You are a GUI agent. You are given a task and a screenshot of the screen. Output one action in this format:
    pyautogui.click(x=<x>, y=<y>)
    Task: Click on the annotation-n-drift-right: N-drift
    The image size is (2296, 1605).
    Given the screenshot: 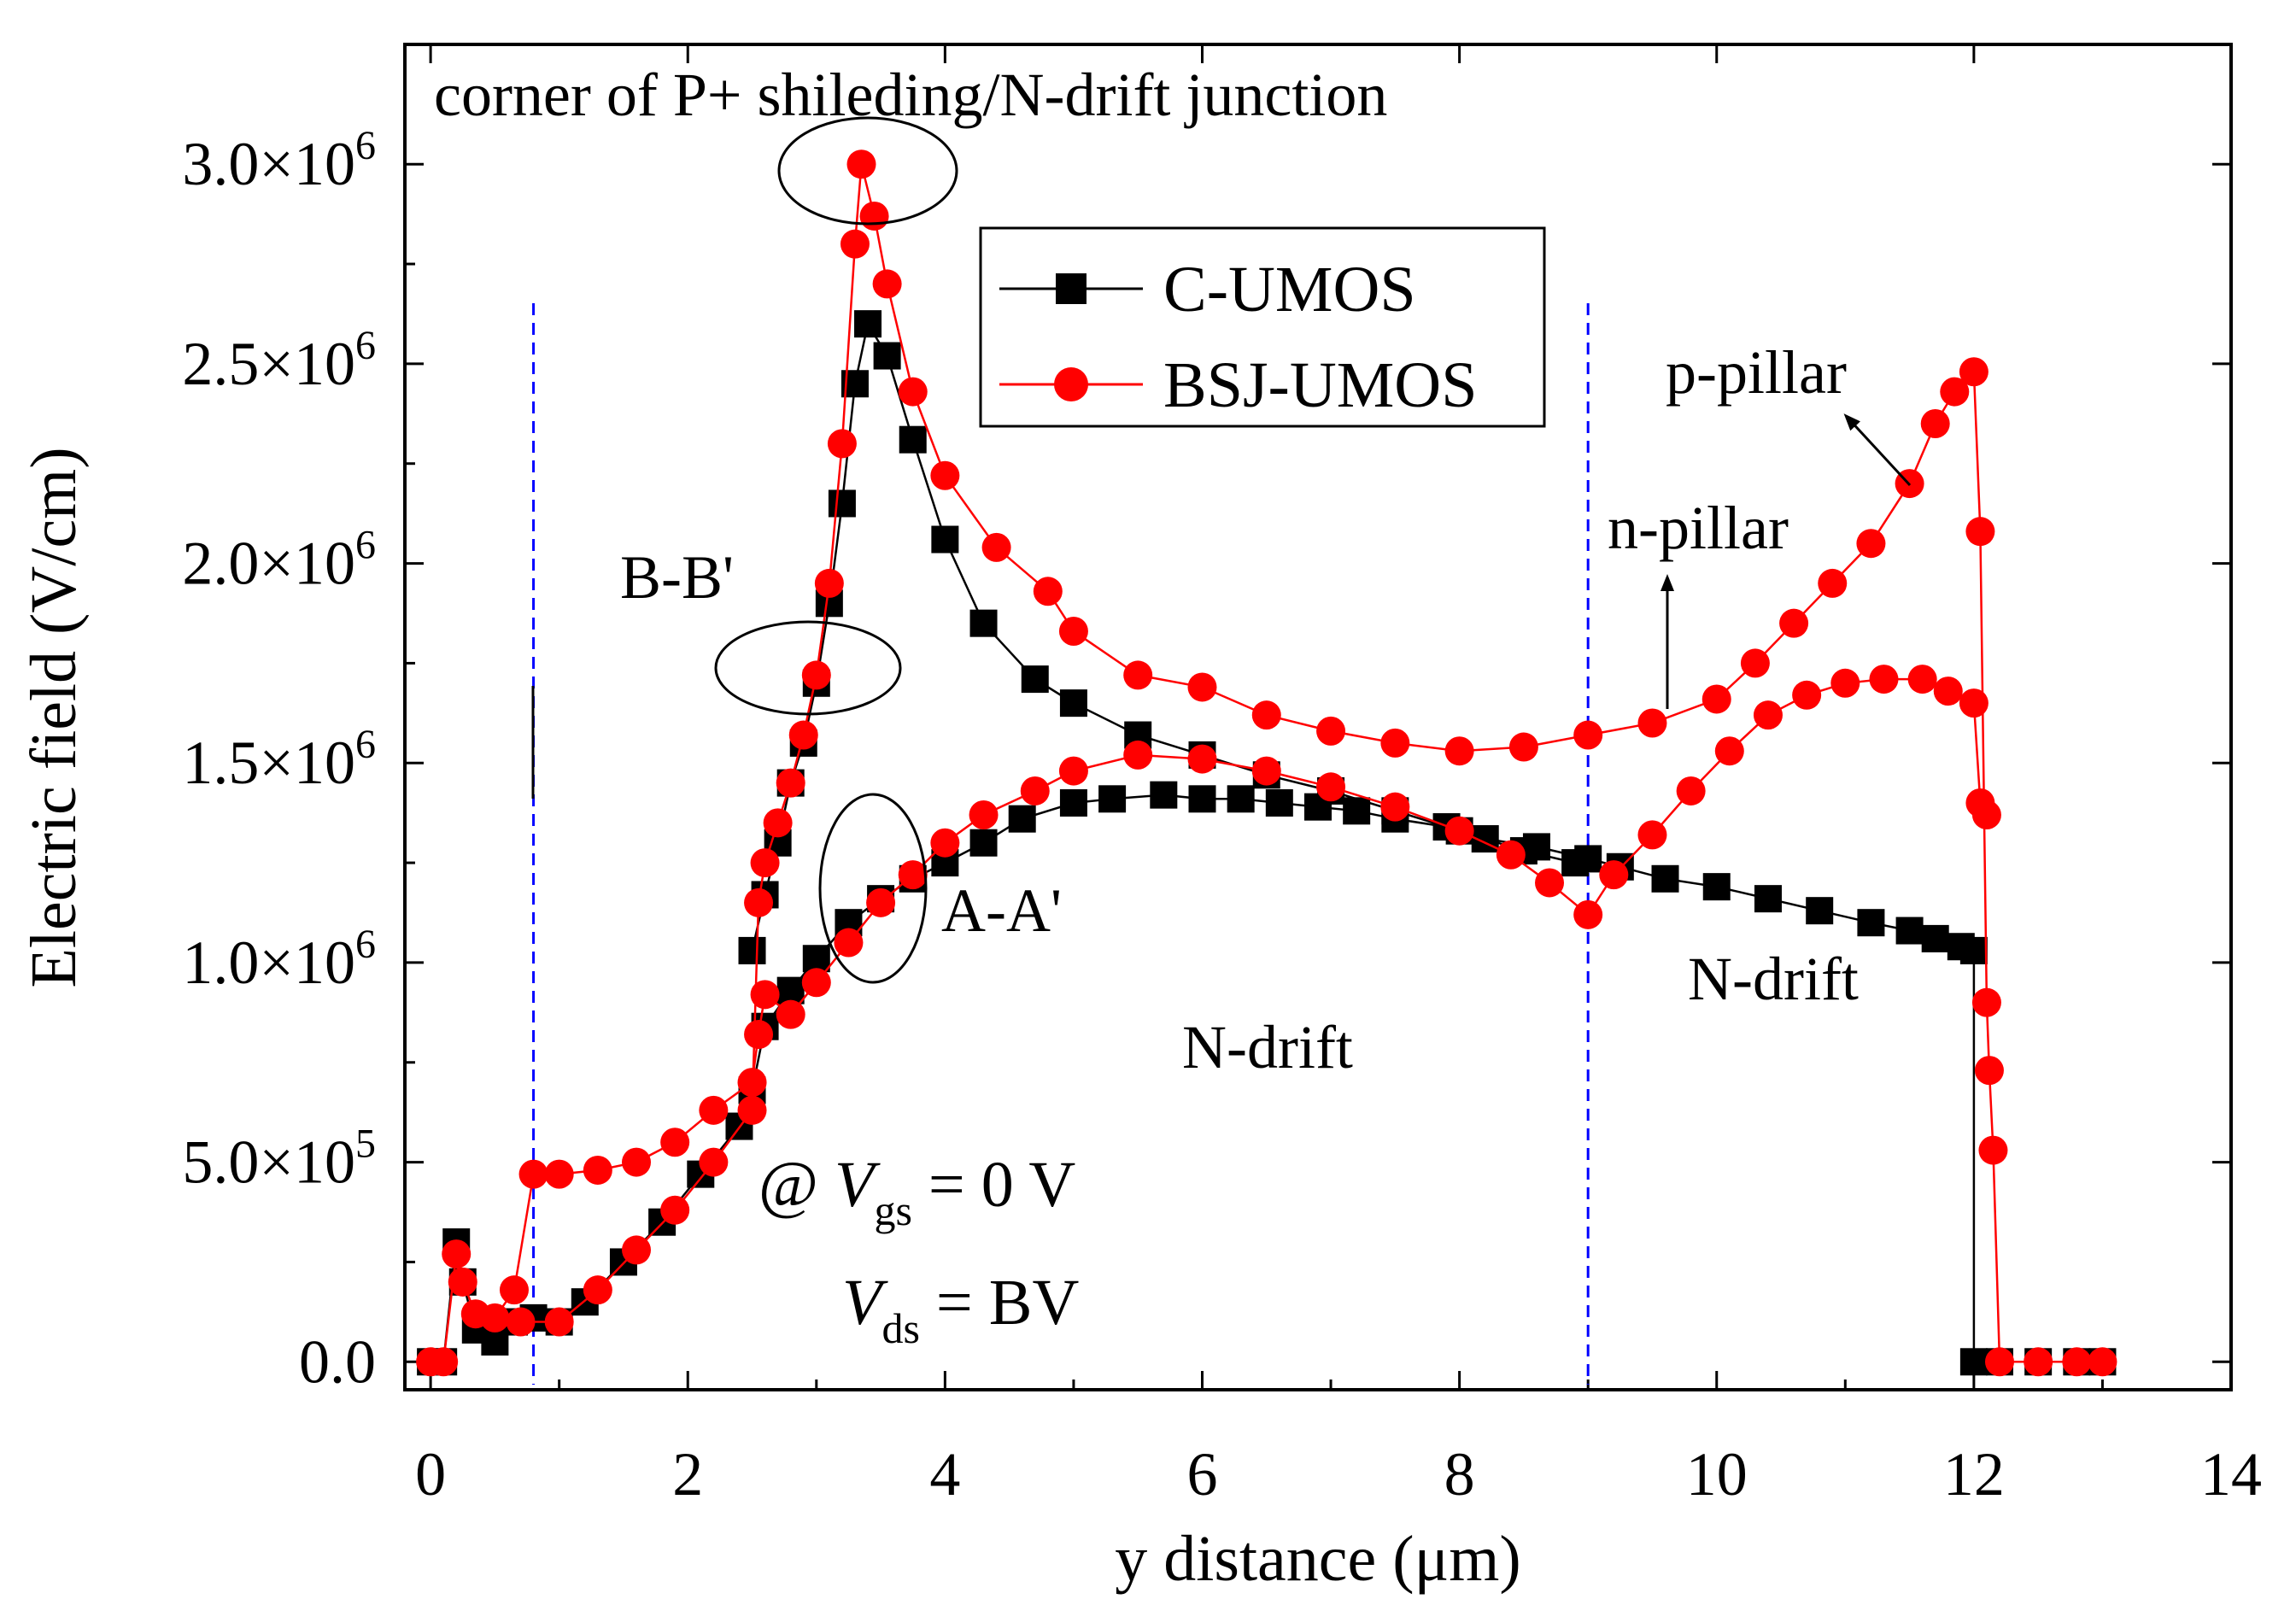 What is the action you would take?
    pyautogui.click(x=1773, y=979)
    